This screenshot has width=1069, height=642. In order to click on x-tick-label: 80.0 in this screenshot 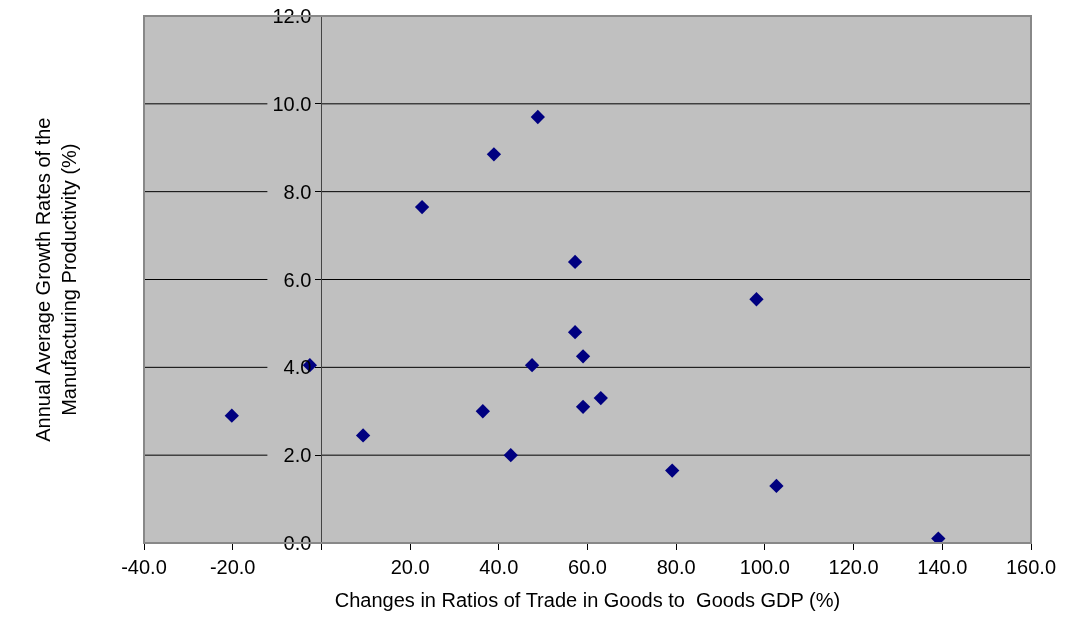, I will do `click(676, 567)`.